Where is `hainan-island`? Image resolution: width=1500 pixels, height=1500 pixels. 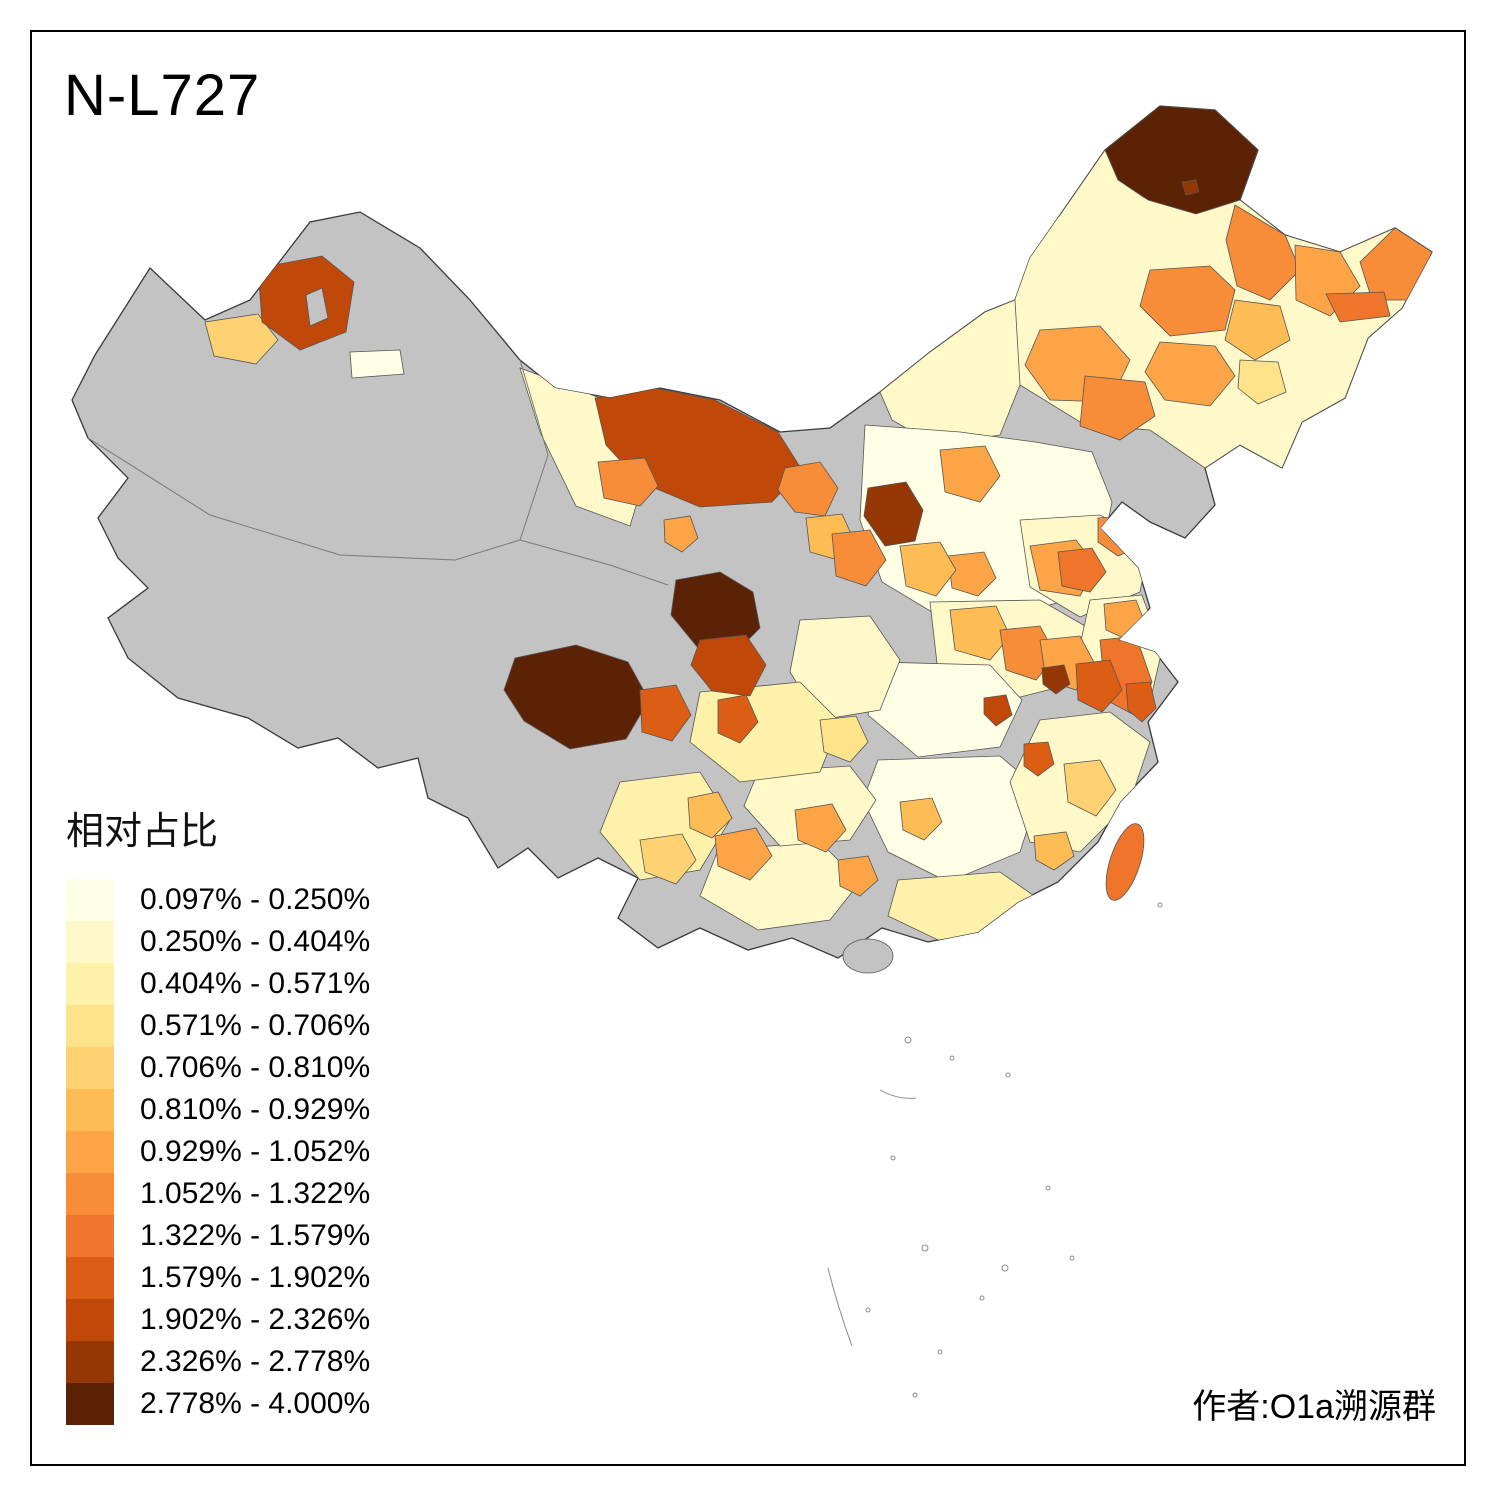 hainan-island is located at coordinates (868, 956).